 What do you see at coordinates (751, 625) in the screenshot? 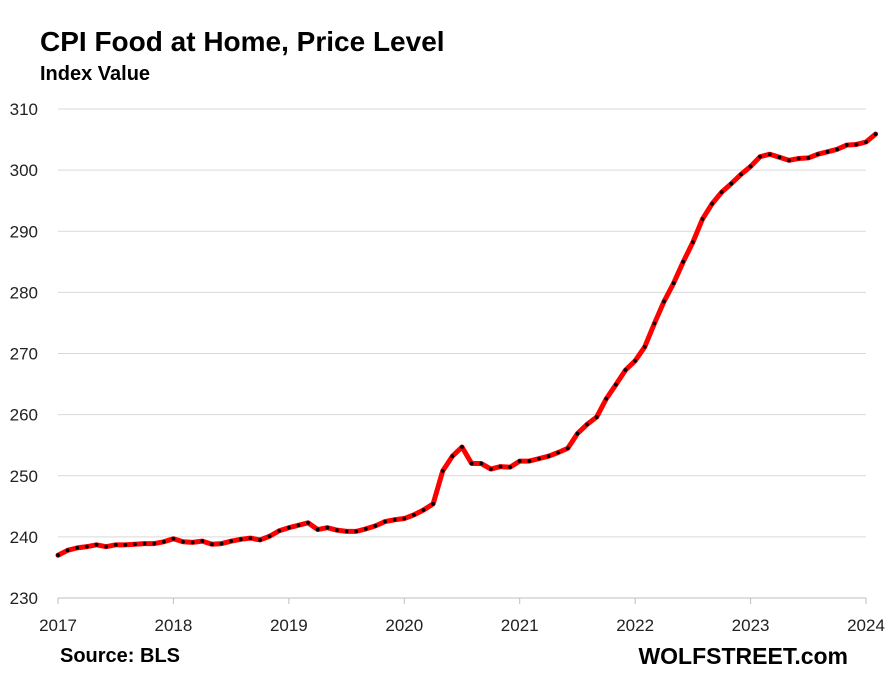
I see `x-tick-label: 2023` at bounding box center [751, 625].